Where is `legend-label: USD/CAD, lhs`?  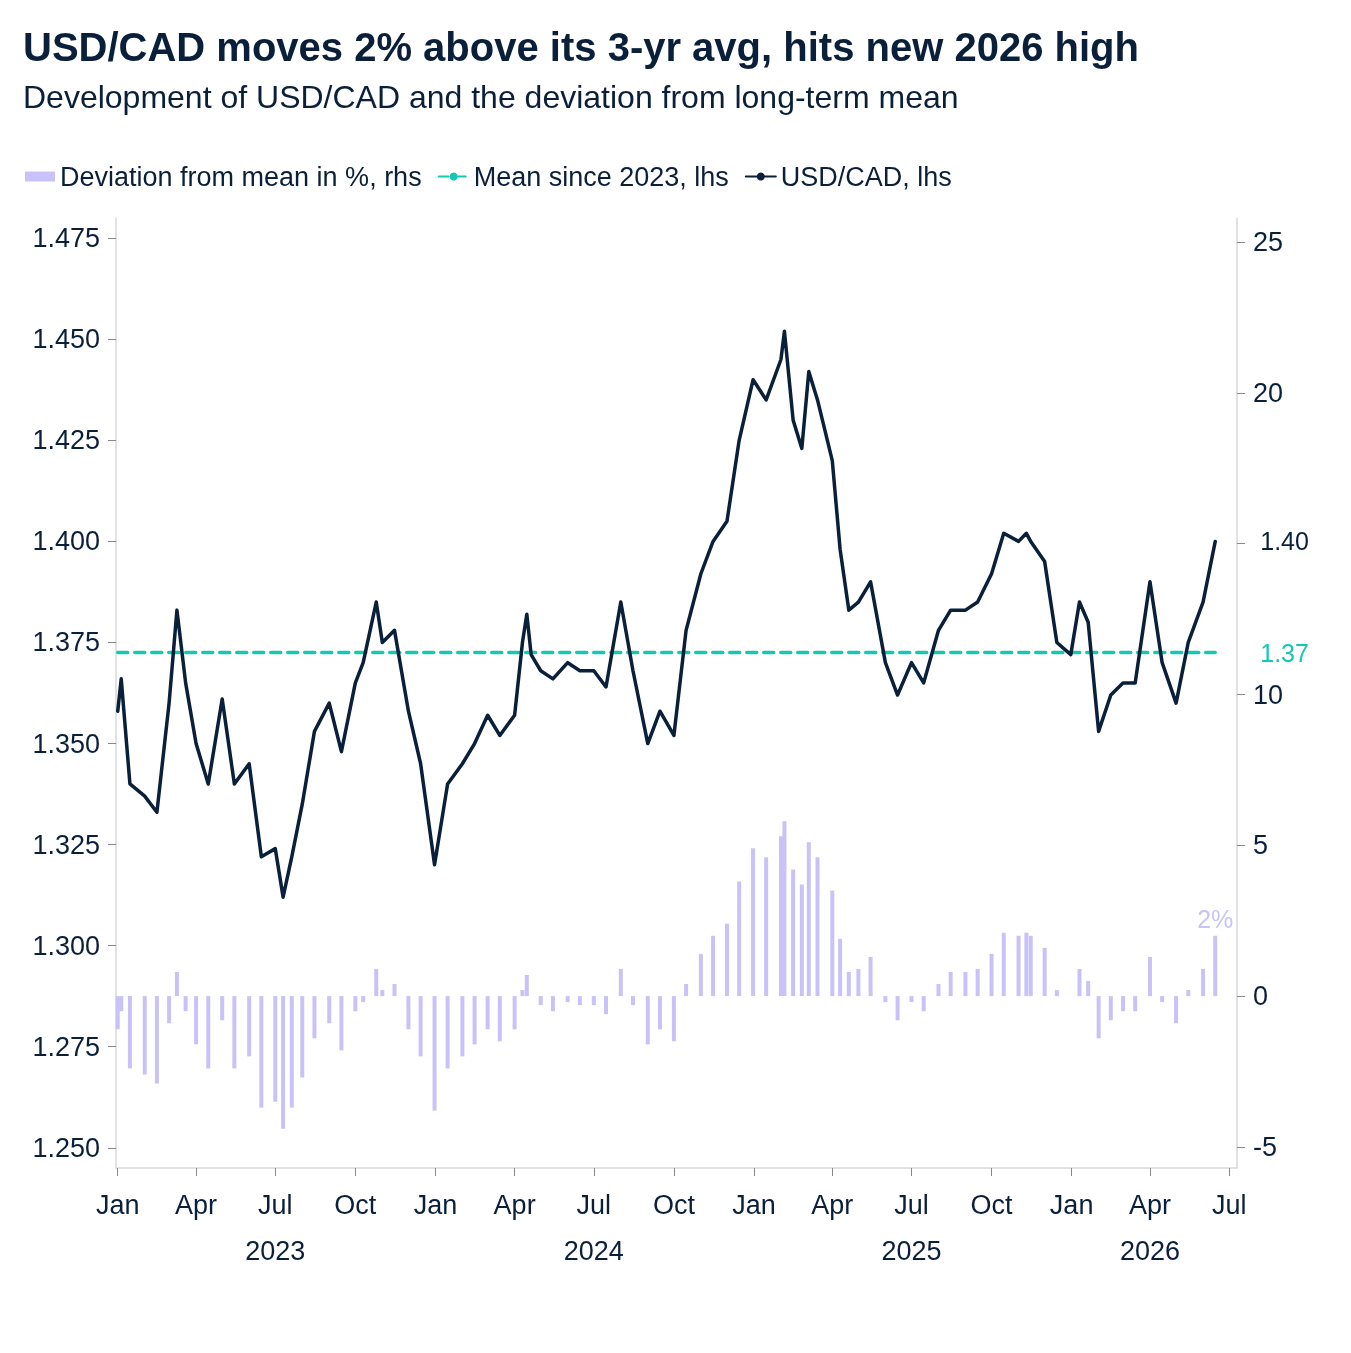 legend-label: USD/CAD, lhs is located at coordinates (866, 176).